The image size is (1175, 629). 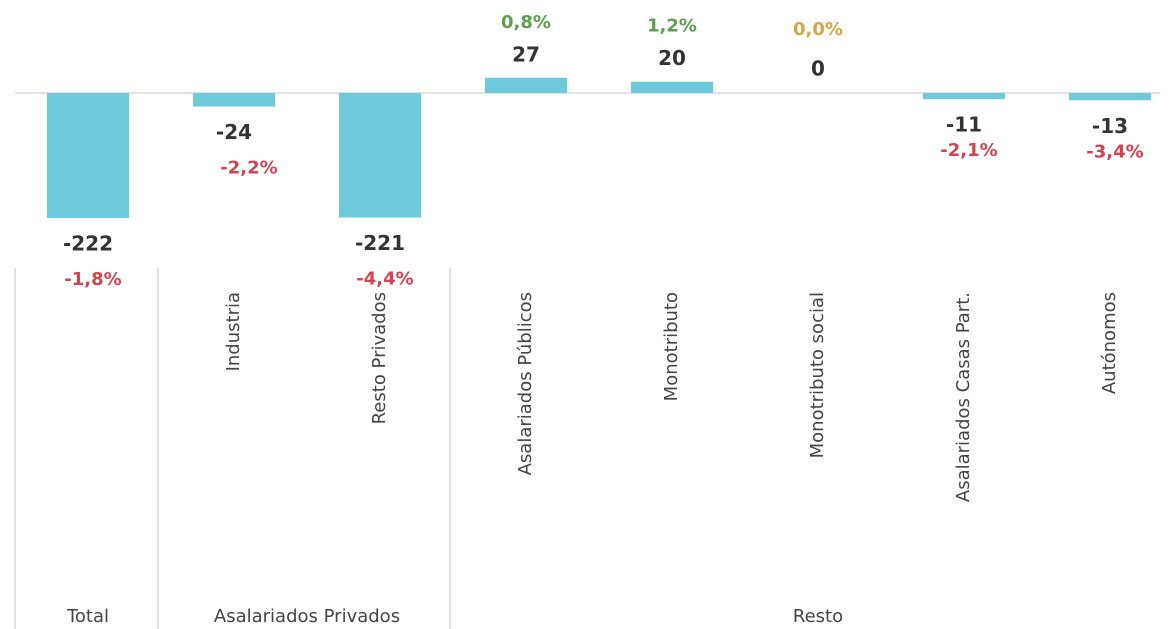 What do you see at coordinates (379, 358) in the screenshot?
I see `x-tick-label: Resto Privados` at bounding box center [379, 358].